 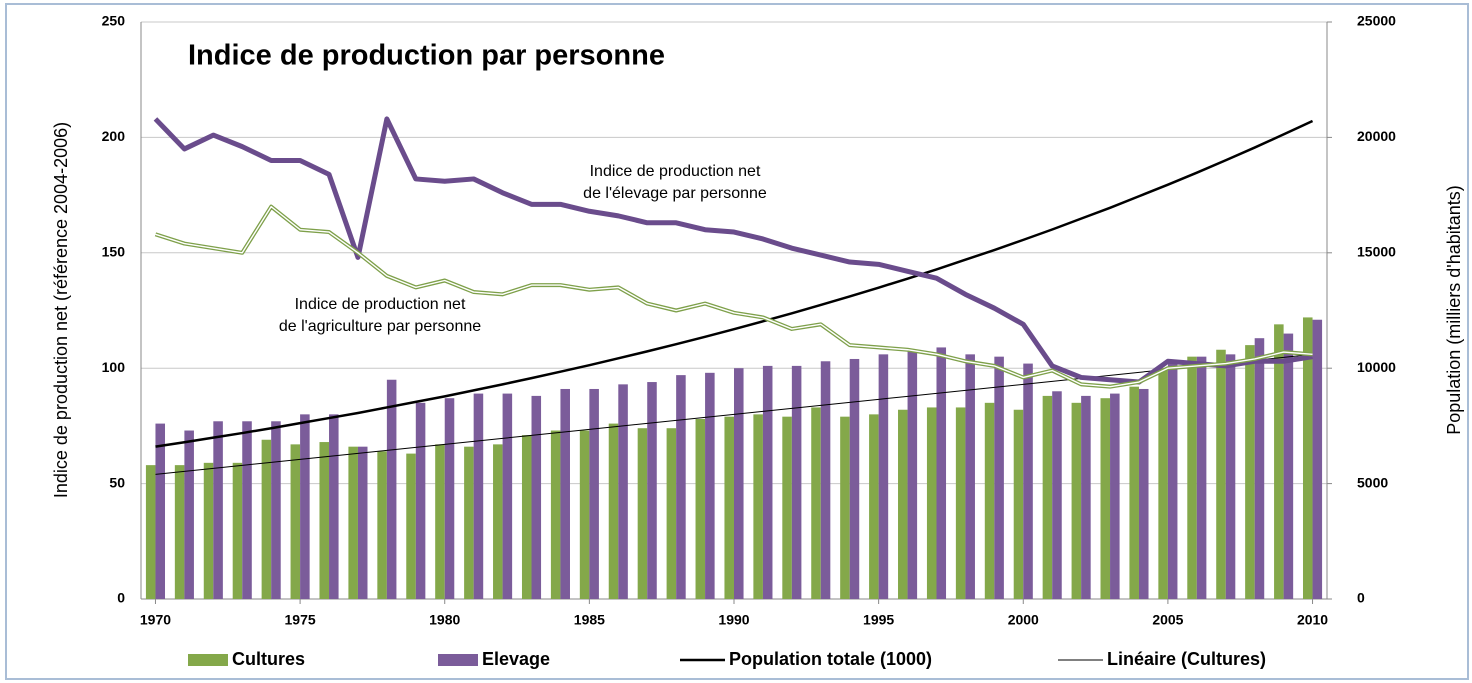 What do you see at coordinates (1376, 252) in the screenshot?
I see `y2-tick-label: 15000` at bounding box center [1376, 252].